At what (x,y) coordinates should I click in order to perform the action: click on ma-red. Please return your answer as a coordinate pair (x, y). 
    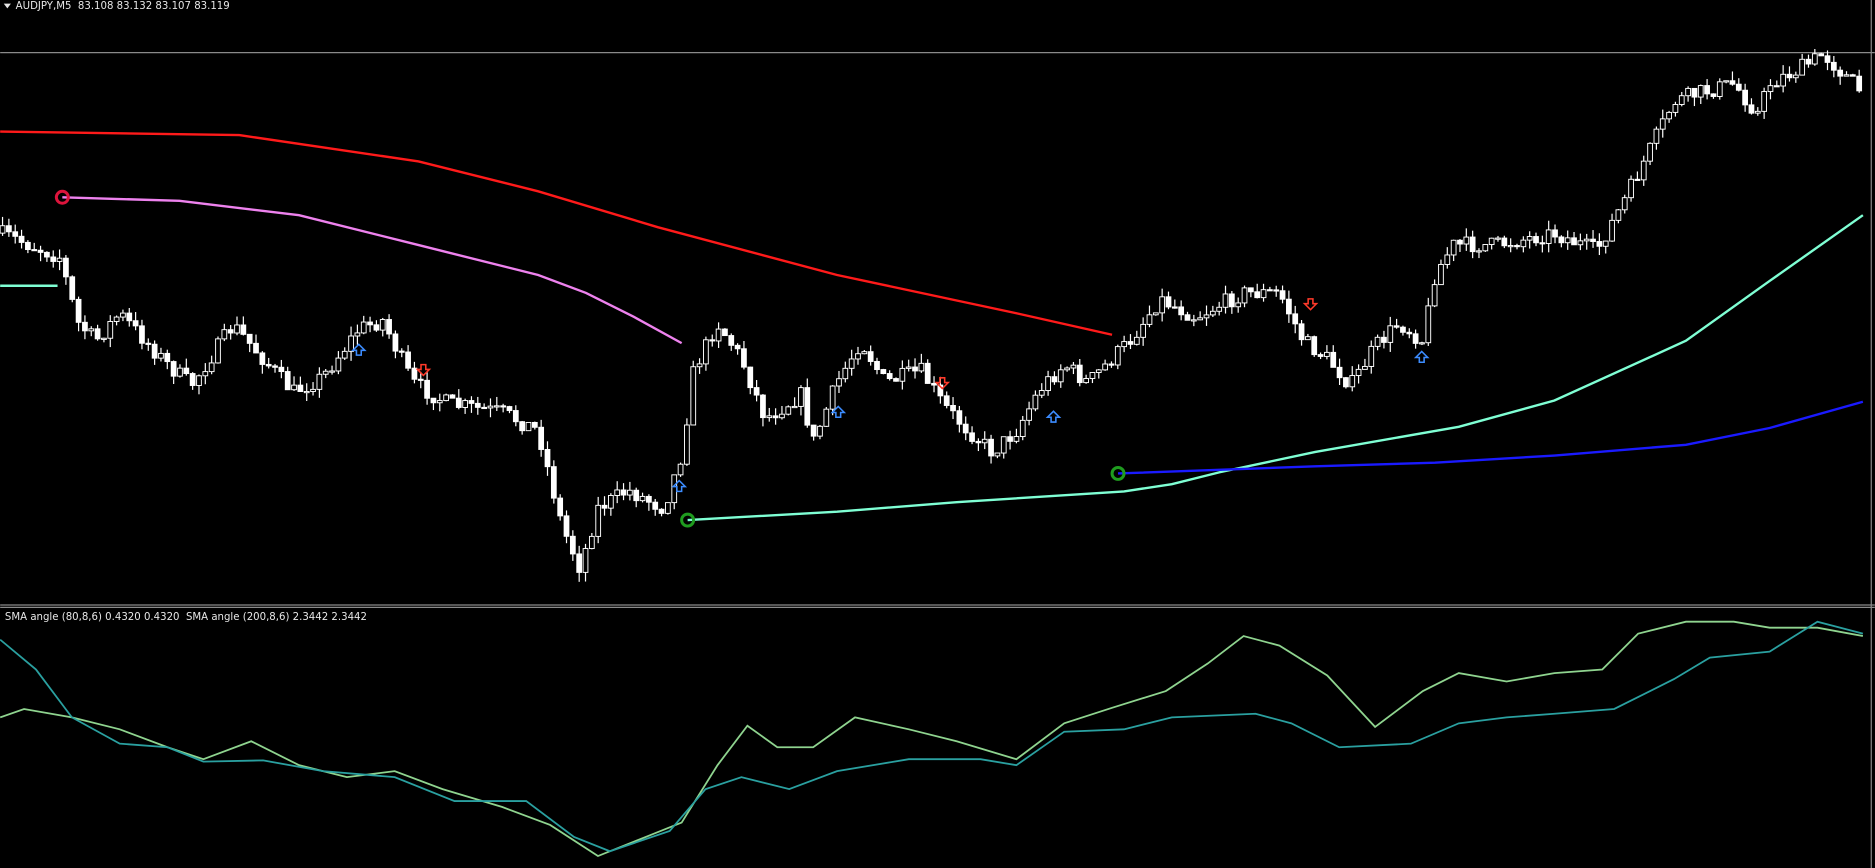
    Looking at the image, I should click on (556, 233).